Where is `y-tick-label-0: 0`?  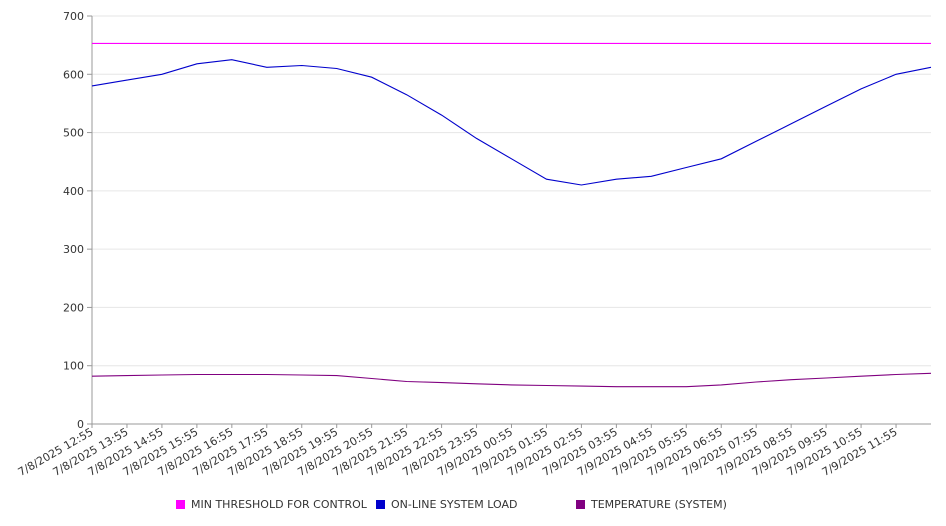
y-tick-label-0: 0 is located at coordinates (80, 424).